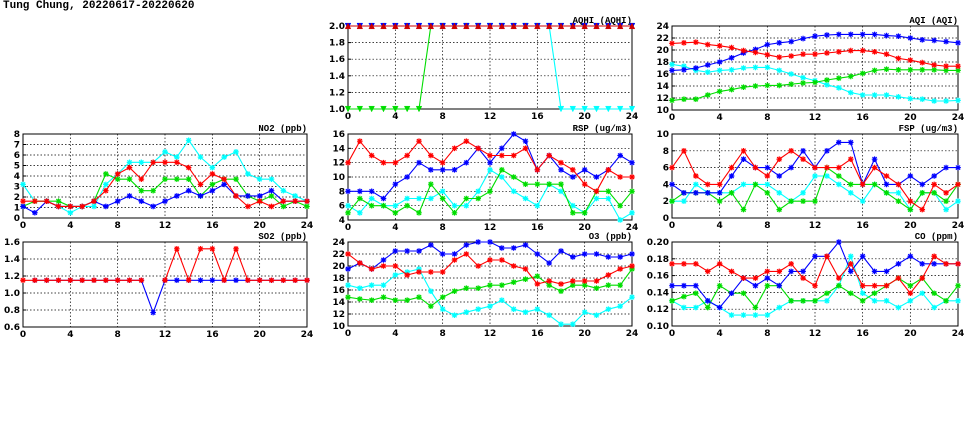 Image resolution: width=975 pixels, height=447 pixels. I want to click on panel-aqi: 10 12 14 16 18 20 22 24 0 4 8 12 16 20 24 AQI (AQI), so click(810, 69).